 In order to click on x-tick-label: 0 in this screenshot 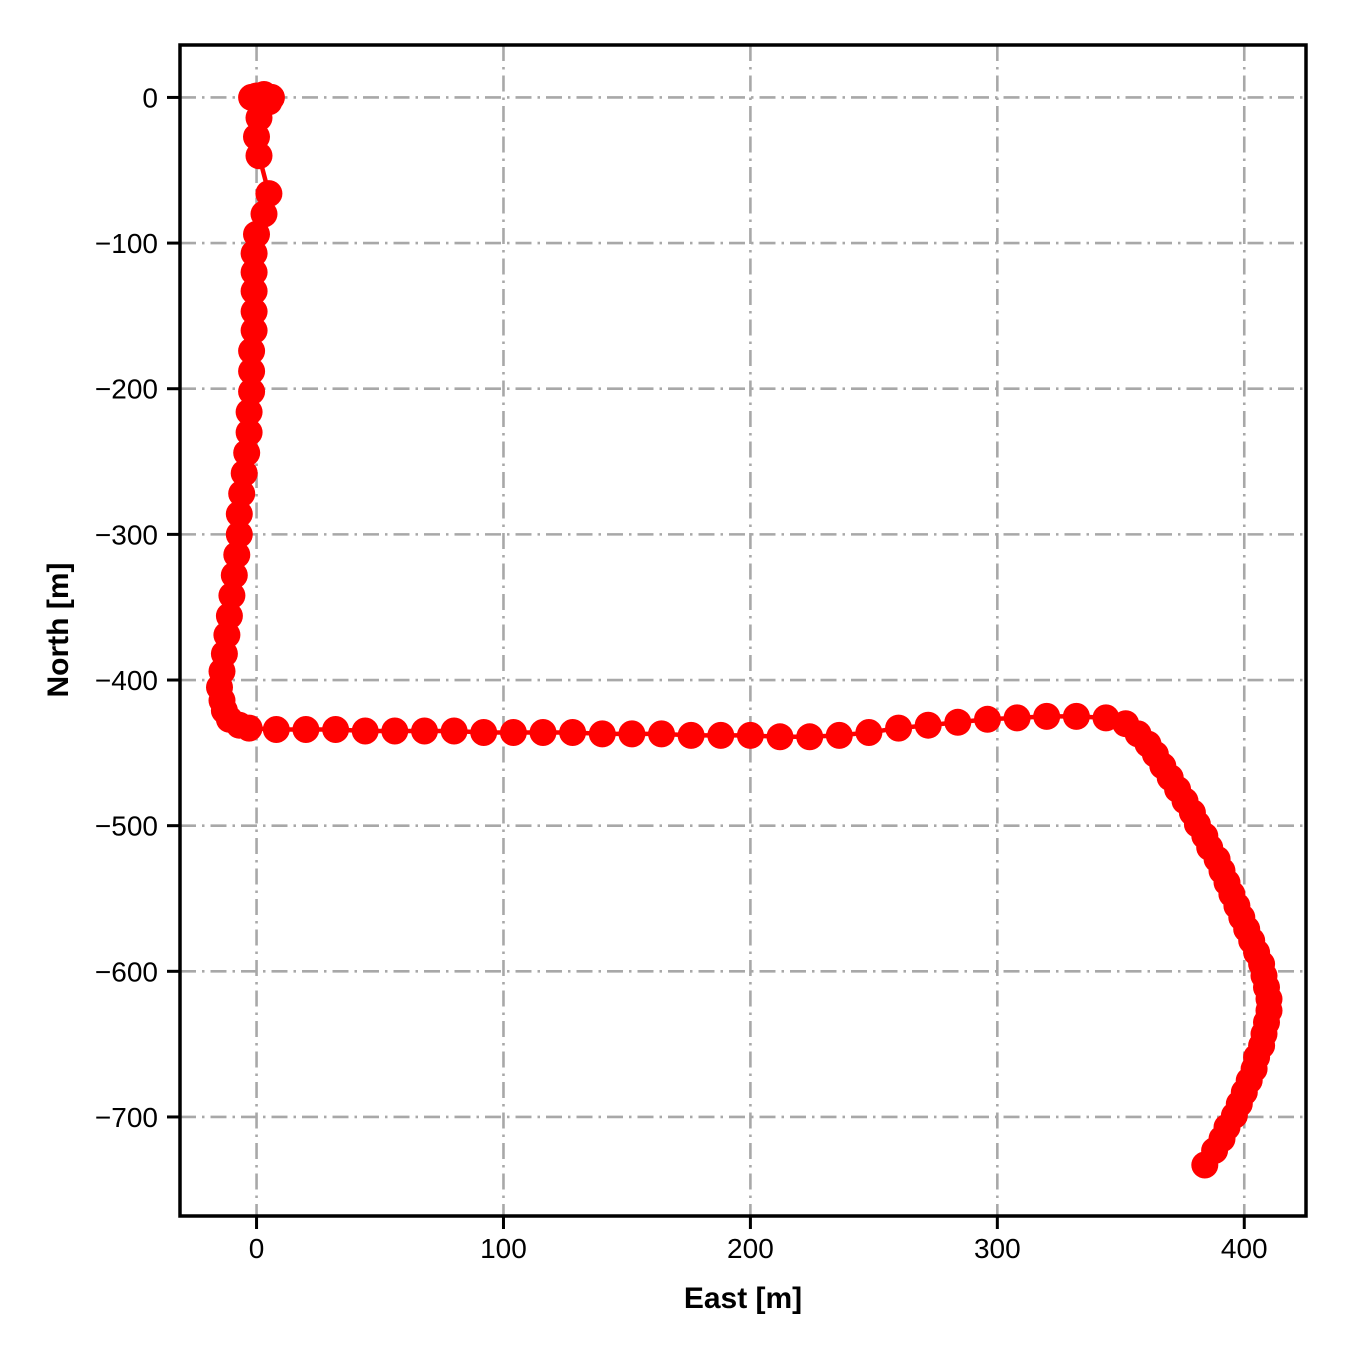, I will do `click(257, 1248)`.